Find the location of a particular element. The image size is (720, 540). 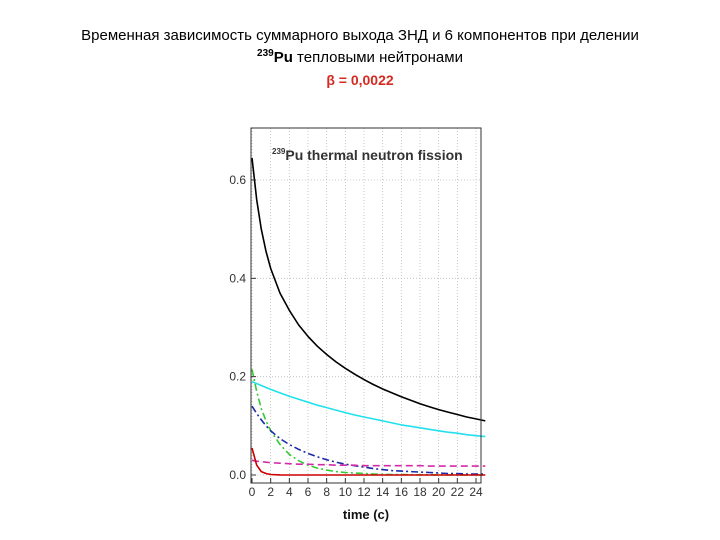

isotope-symbol: Pu is located at coordinates (283, 57).